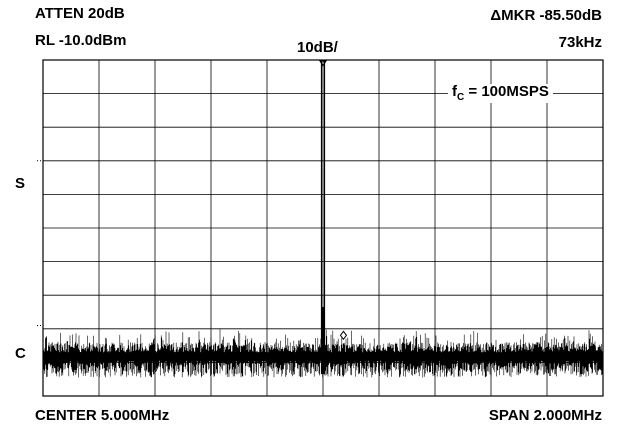 This screenshot has width=618, height=427. Describe the element at coordinates (323, 63) in the screenshot. I see `reference-marker-icon` at that location.